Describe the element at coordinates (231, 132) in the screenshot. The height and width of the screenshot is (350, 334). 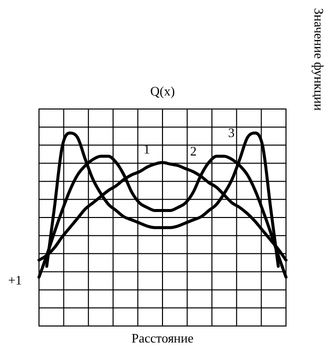
I see `series-label: 3` at that location.